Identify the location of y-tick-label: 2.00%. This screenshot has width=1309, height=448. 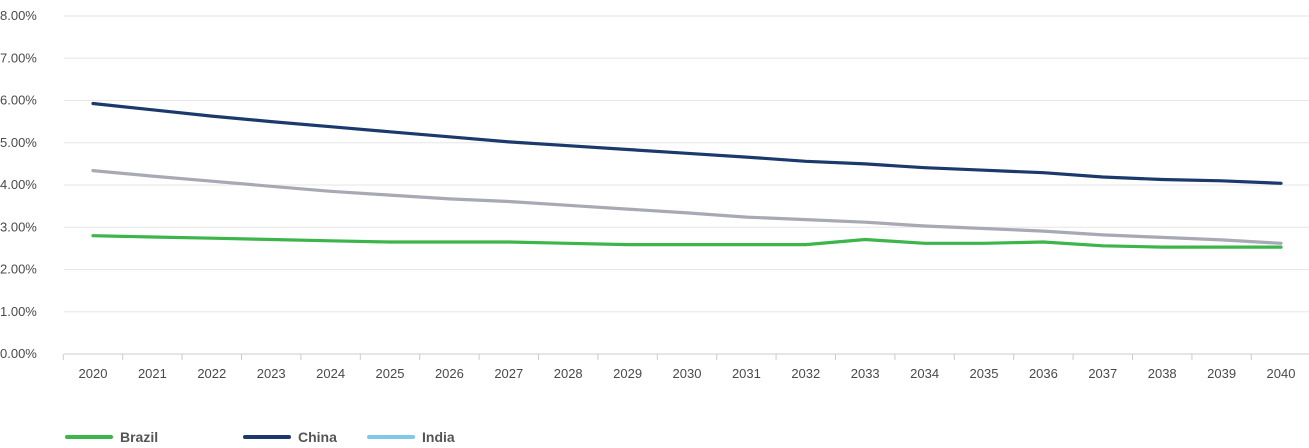
(18, 269).